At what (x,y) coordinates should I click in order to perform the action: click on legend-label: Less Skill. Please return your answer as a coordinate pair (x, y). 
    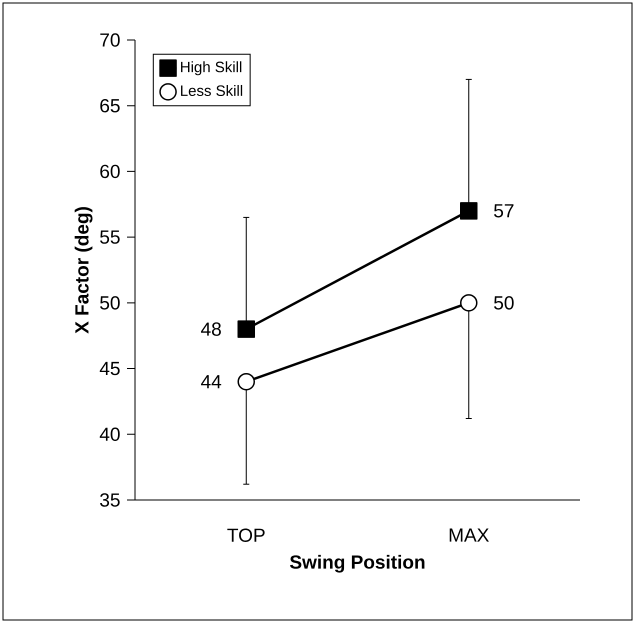
    Looking at the image, I should click on (211, 90).